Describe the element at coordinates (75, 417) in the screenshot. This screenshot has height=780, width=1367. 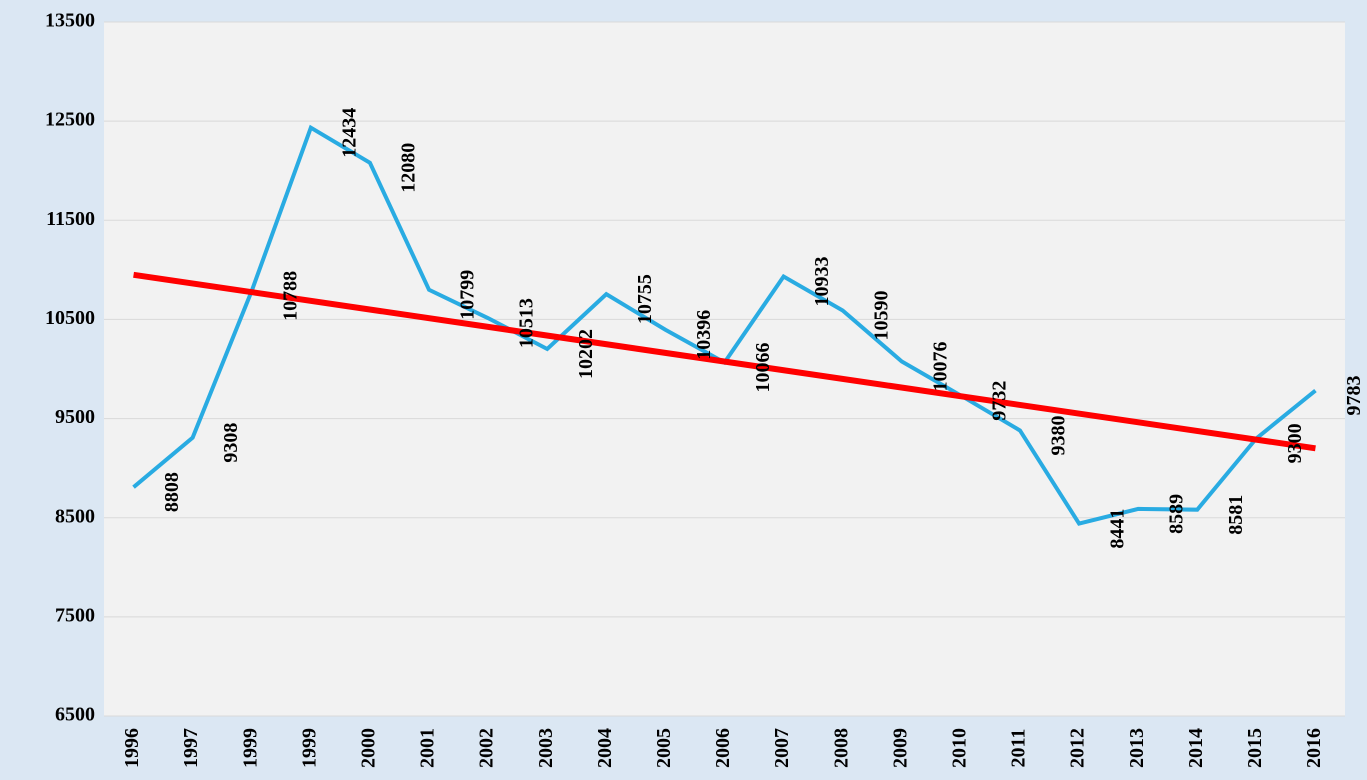
I see `y-tick-label: 9500` at that location.